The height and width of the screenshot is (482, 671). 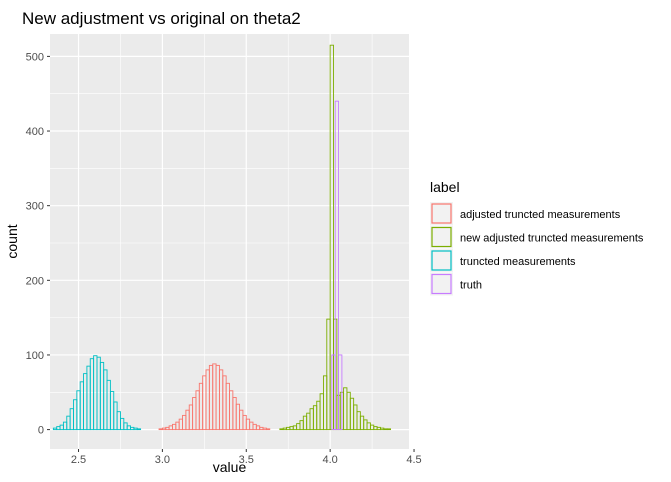 I want to click on y-axis-title: count, so click(x=12, y=241).